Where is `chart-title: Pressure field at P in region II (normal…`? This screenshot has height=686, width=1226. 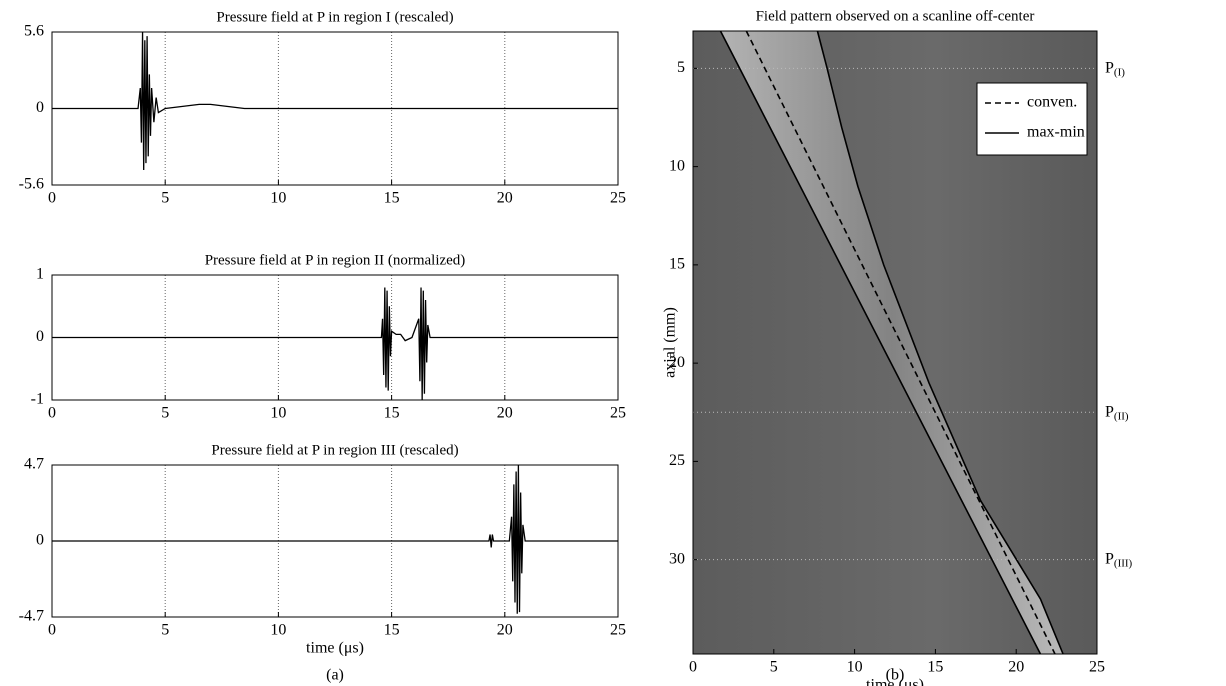
chart-title: Pressure field at P in region II (normal… is located at coordinates (335, 260).